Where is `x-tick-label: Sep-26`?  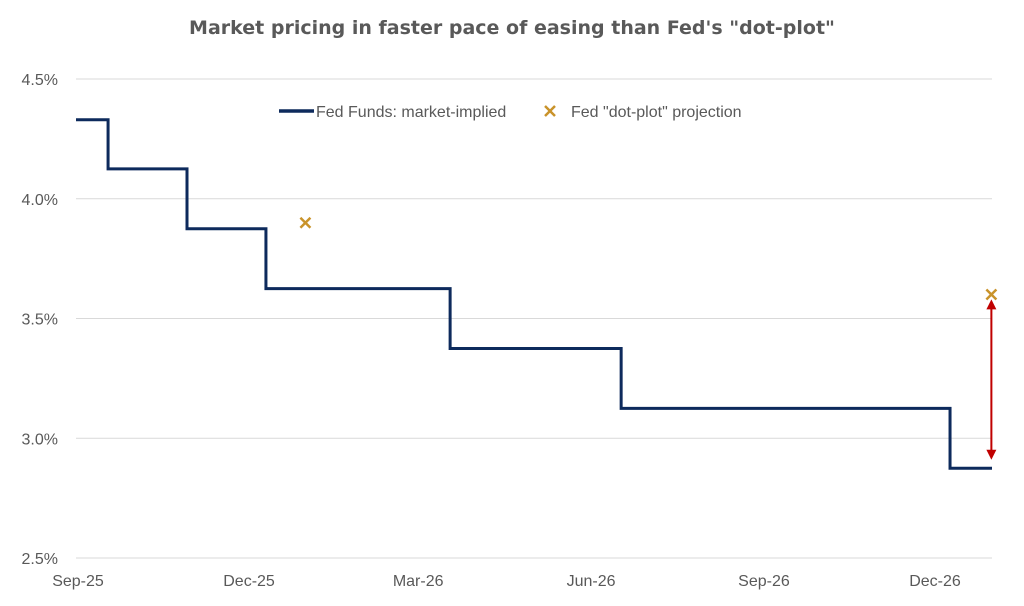
x-tick-label: Sep-26 is located at coordinates (764, 581).